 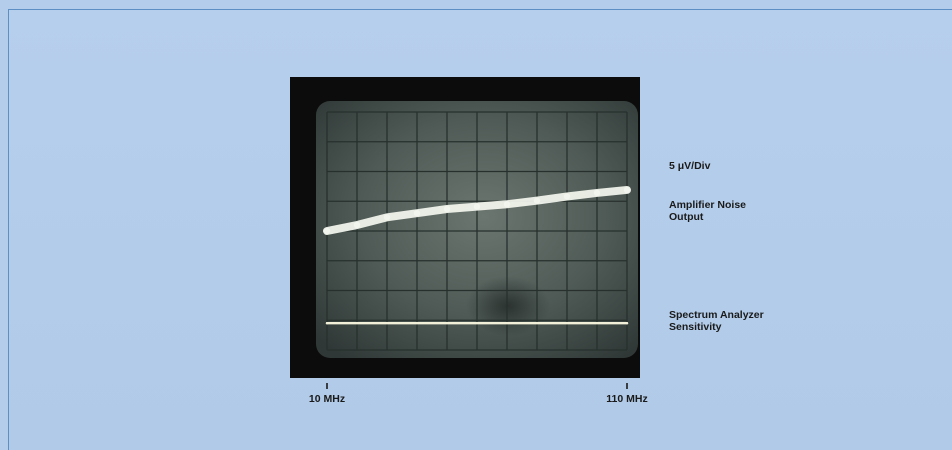 What do you see at coordinates (477, 255) in the screenshot?
I see `series-layer` at bounding box center [477, 255].